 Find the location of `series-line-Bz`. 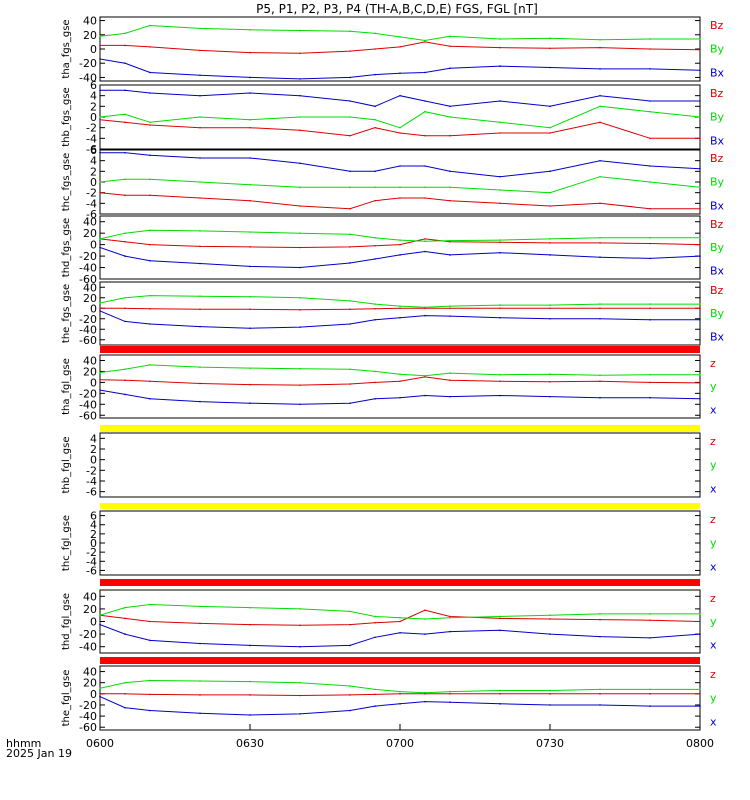

series-line-Bz is located at coordinates (400, 47).